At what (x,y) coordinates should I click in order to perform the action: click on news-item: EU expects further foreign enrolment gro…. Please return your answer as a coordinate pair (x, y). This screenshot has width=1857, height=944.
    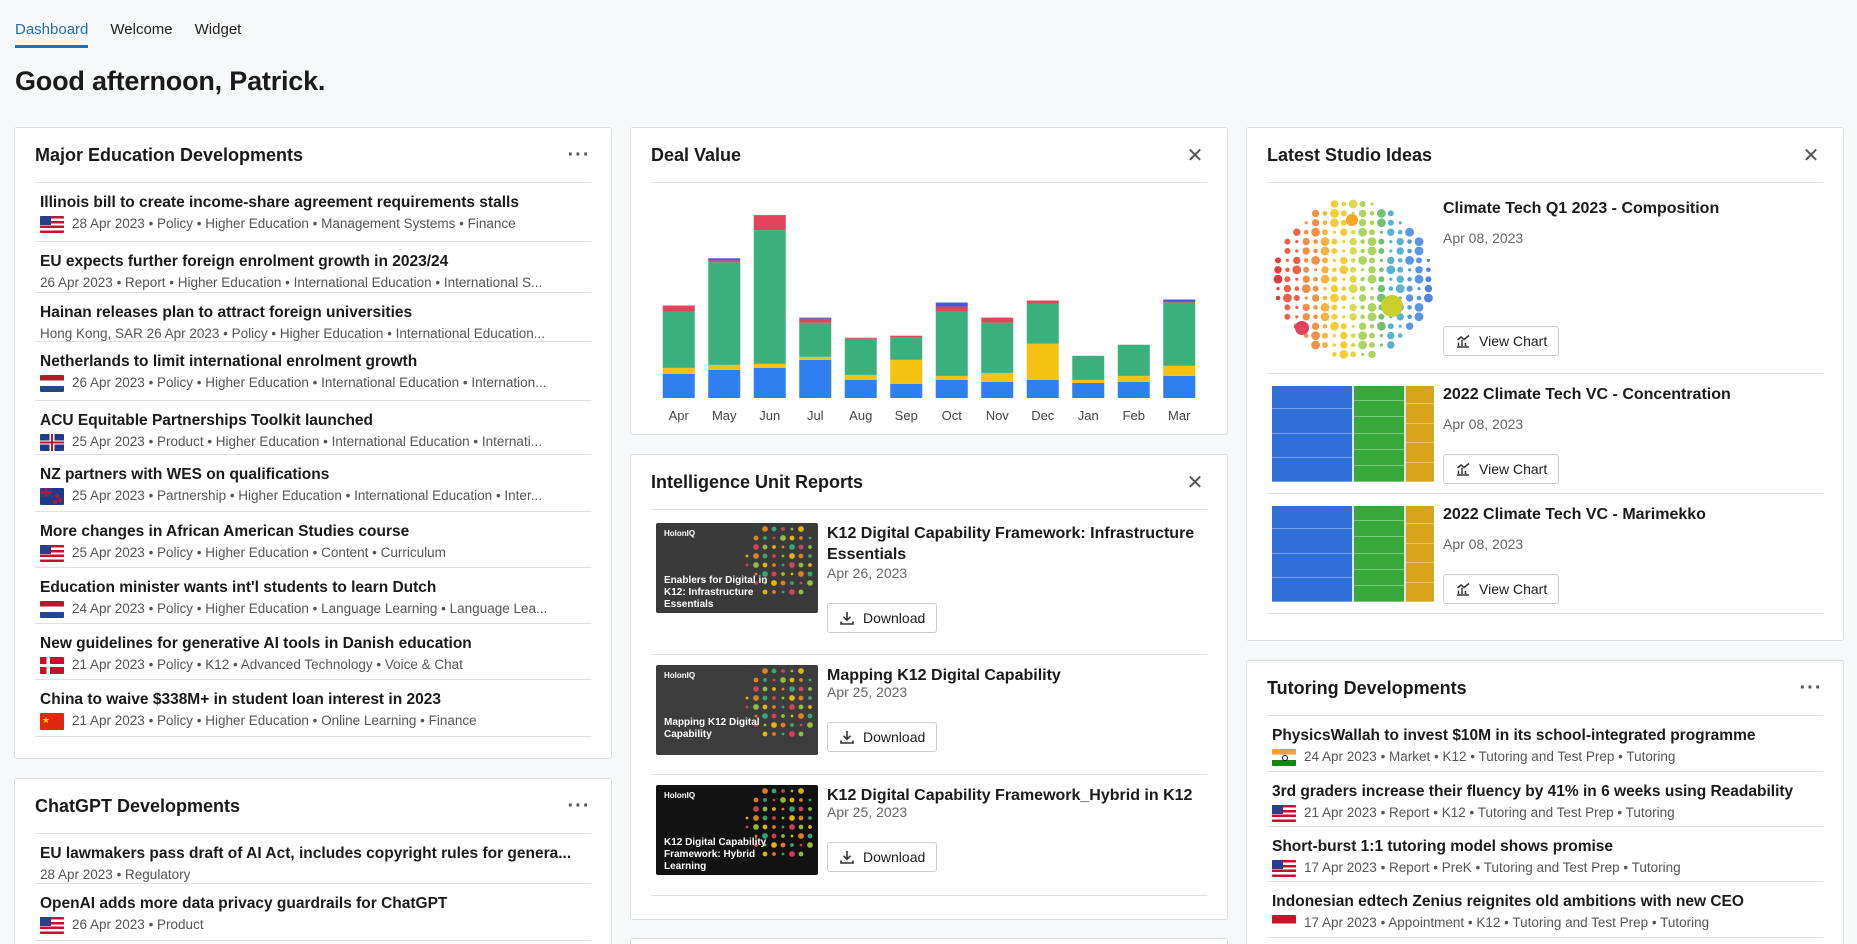
    Looking at the image, I should click on (313, 267).